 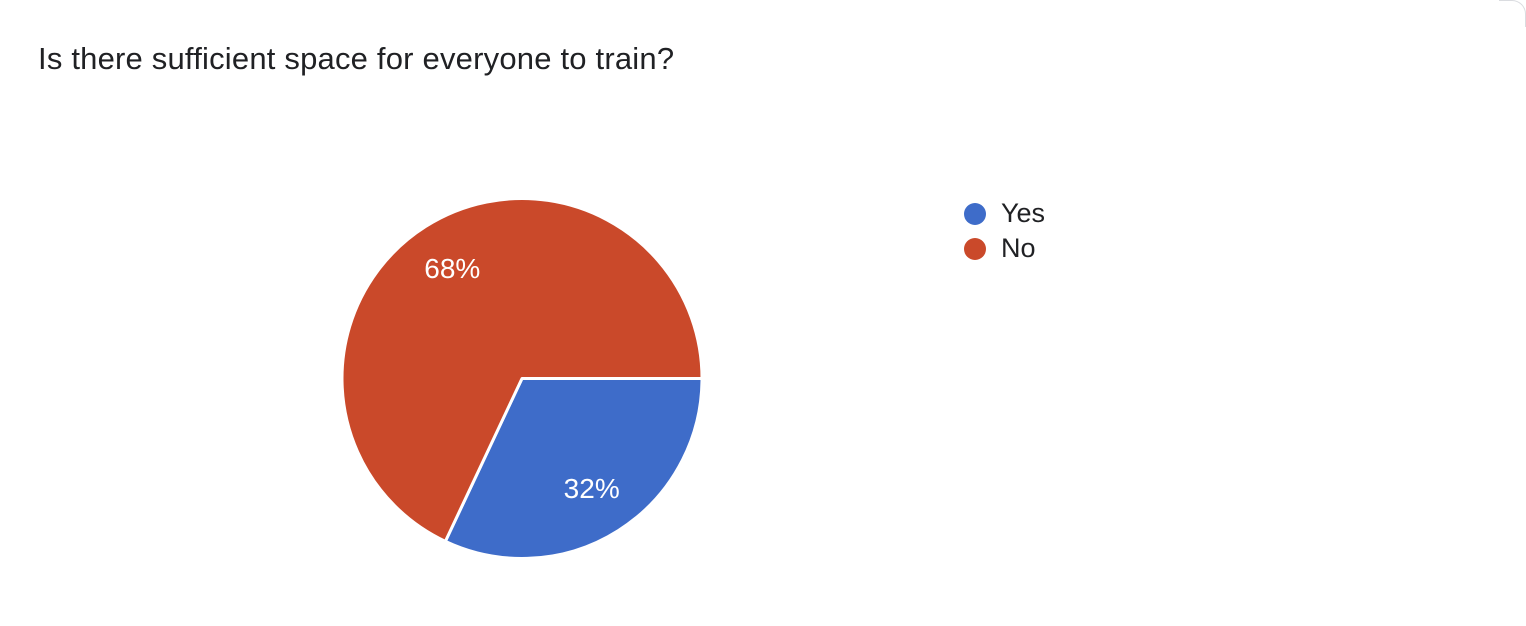 I want to click on legend-item-no: No, so click(x=1004, y=248).